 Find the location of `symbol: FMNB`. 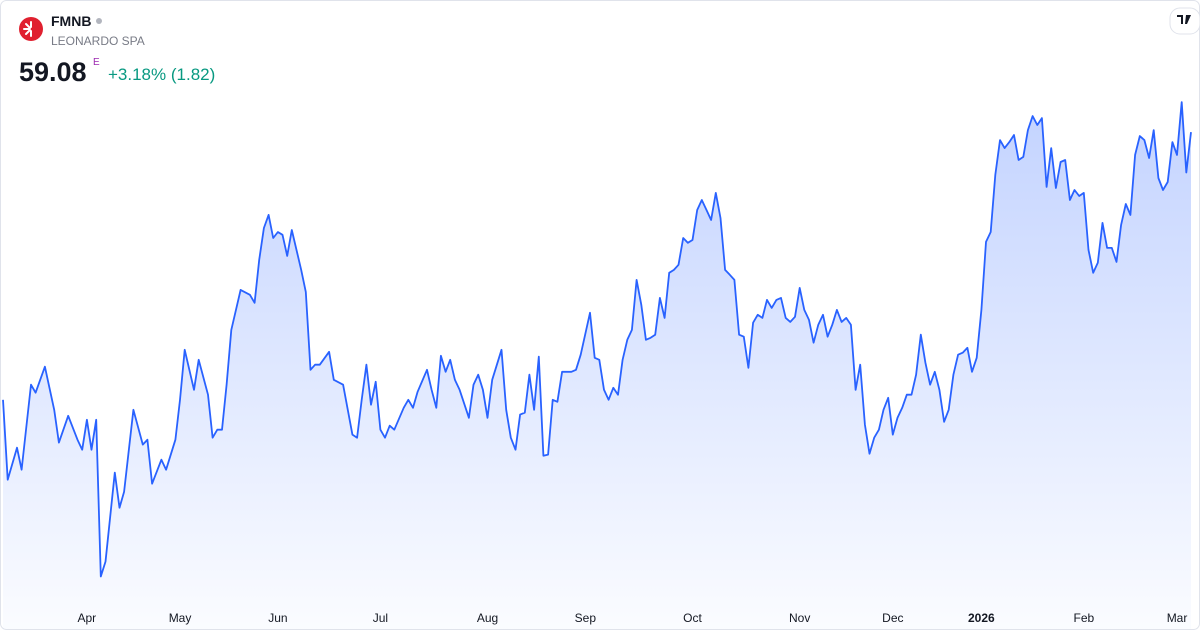

symbol: FMNB is located at coordinates (71, 21).